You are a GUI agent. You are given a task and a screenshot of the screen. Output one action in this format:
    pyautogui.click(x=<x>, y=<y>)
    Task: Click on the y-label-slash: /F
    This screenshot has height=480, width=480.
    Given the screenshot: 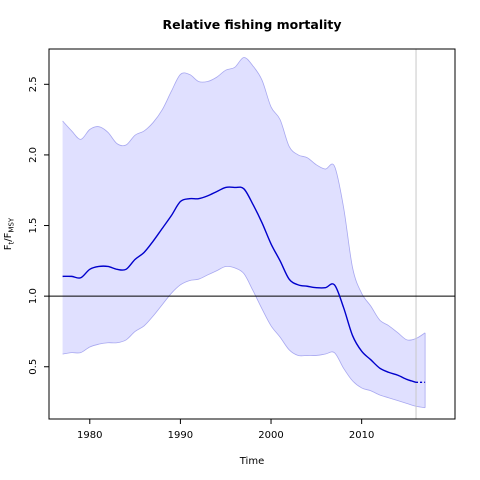 What is the action you would take?
    pyautogui.click(x=8, y=236)
    